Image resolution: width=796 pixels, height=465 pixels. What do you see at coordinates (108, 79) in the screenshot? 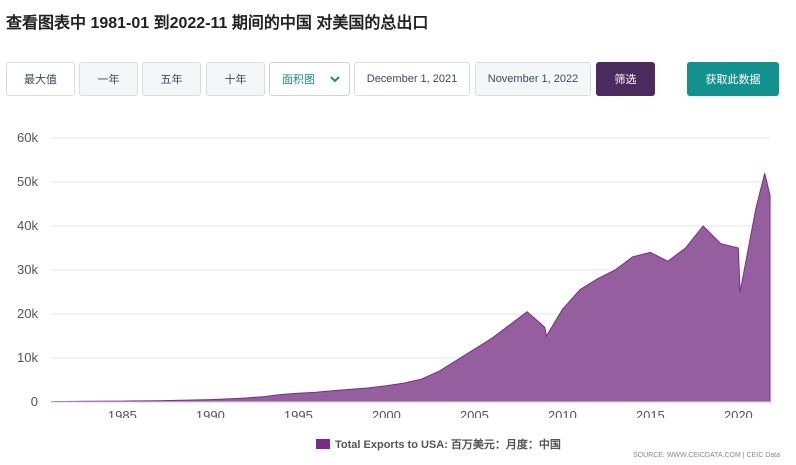
I see `one-year-button: 一年` at bounding box center [108, 79].